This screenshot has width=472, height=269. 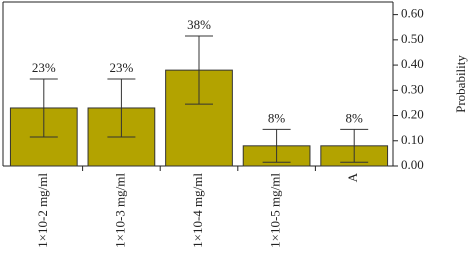 What do you see at coordinates (352, 177) in the screenshot?
I see `x-tick-label: A` at bounding box center [352, 177].